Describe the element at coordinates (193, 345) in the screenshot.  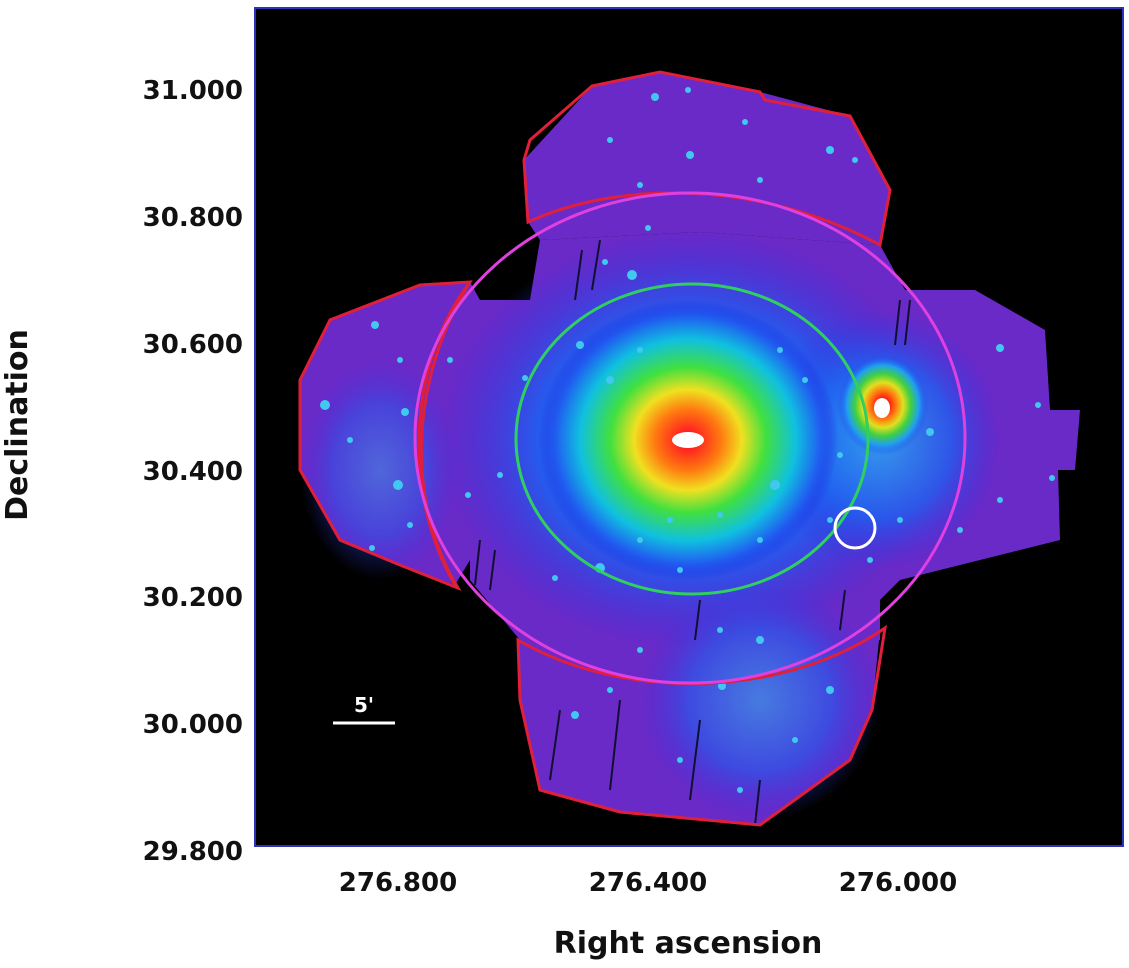
I see `y-tick-label: 30.600` at that location.